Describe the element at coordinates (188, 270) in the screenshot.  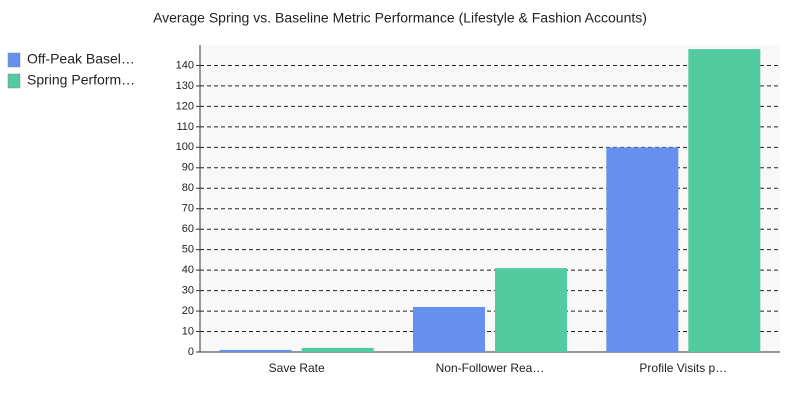
I see `y-tick-label: 40` at that location.